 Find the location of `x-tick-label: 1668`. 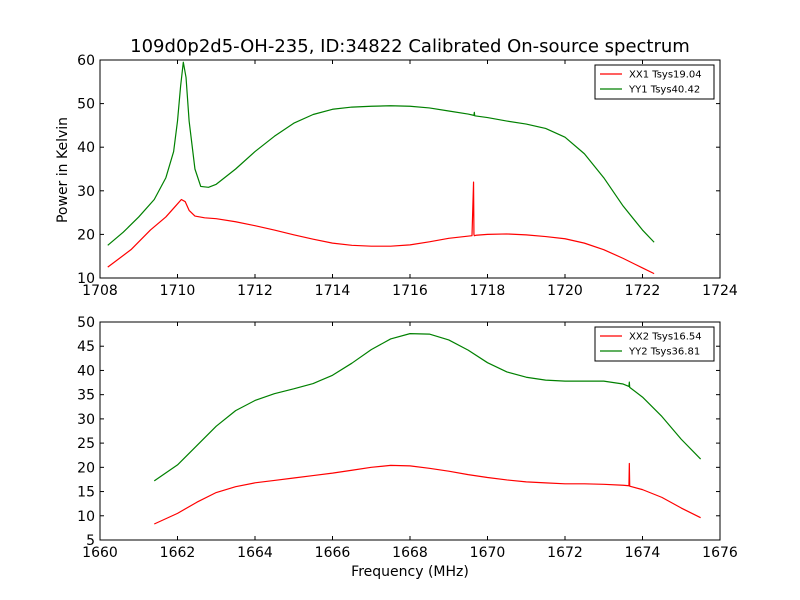

x-tick-label: 1668 is located at coordinates (410, 553).